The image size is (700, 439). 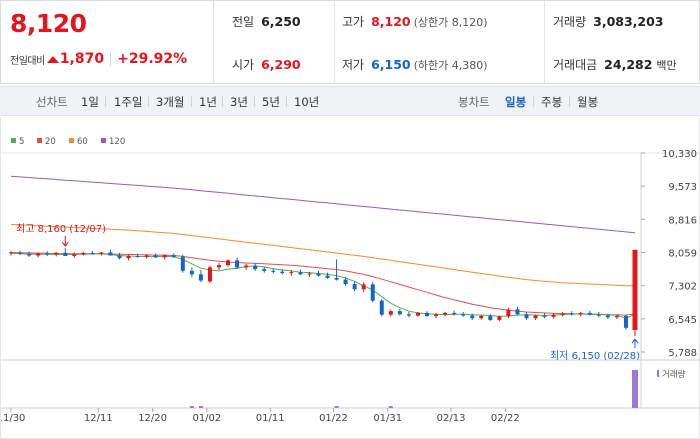 I want to click on period-5y-button: 5년, so click(x=271, y=102).